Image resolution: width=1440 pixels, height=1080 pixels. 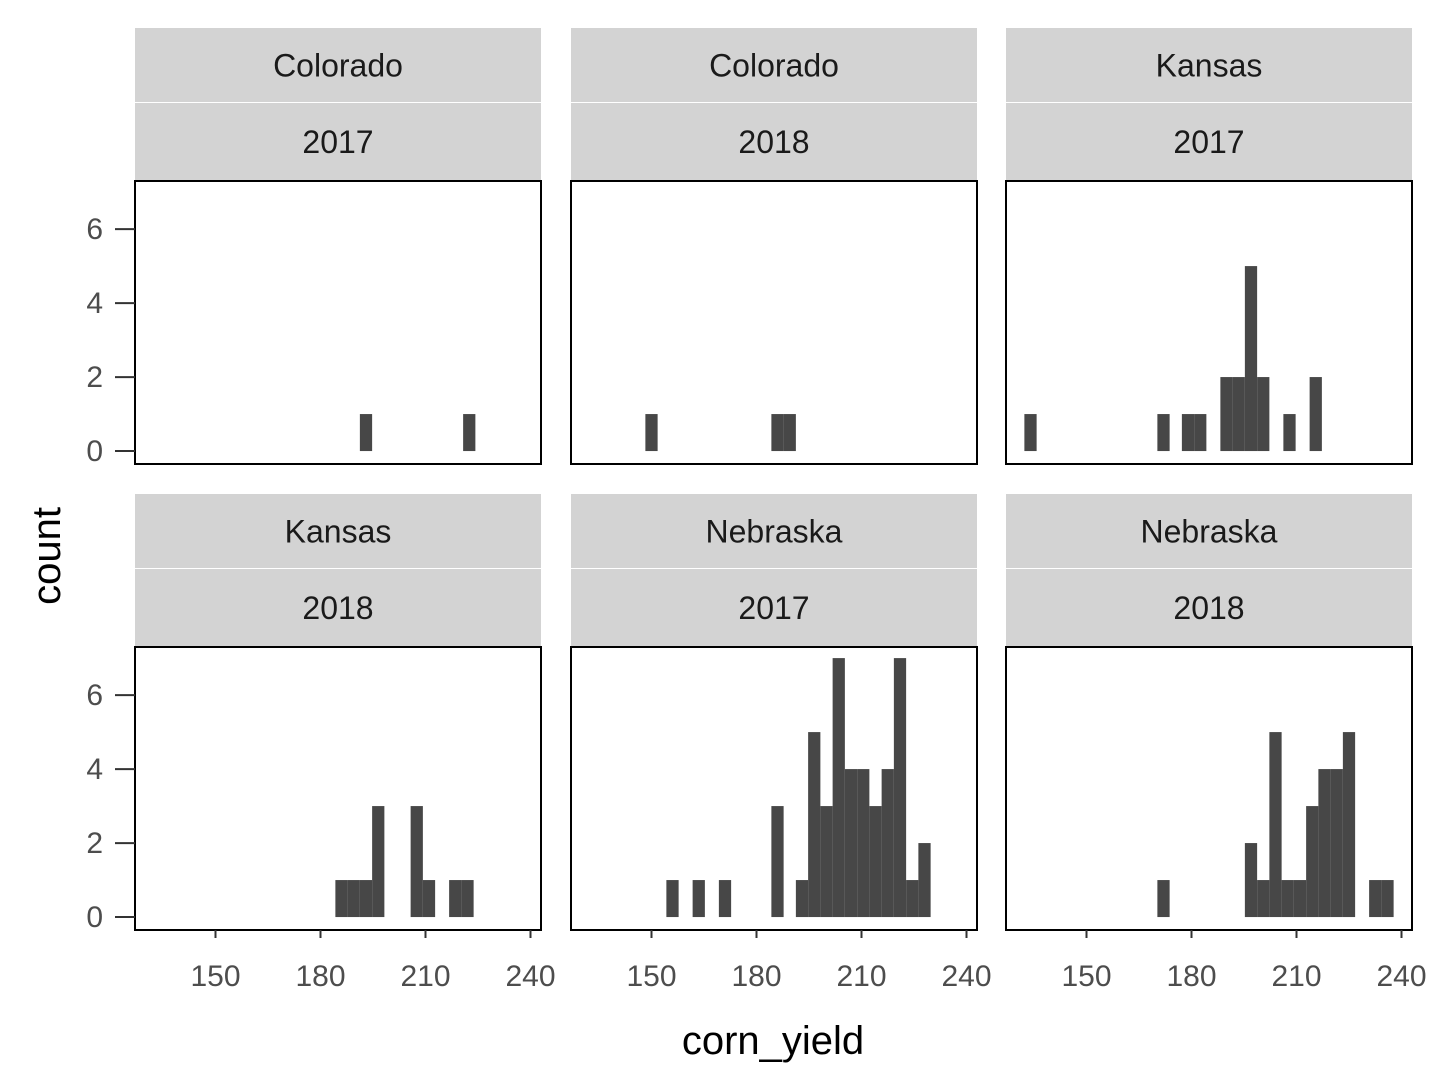 I want to click on facet-panel: Colorado 2017 0 2 4 6, so click(x=314, y=248).